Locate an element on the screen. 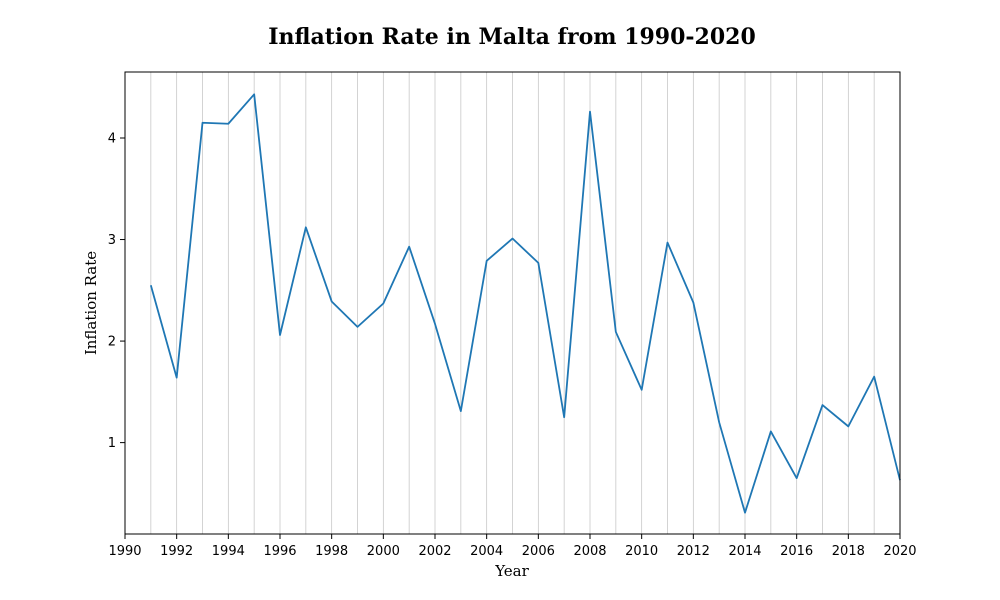 Image resolution: width=1000 pixels, height=600 pixels. x-tick-label-1992: 1992 is located at coordinates (176, 551).